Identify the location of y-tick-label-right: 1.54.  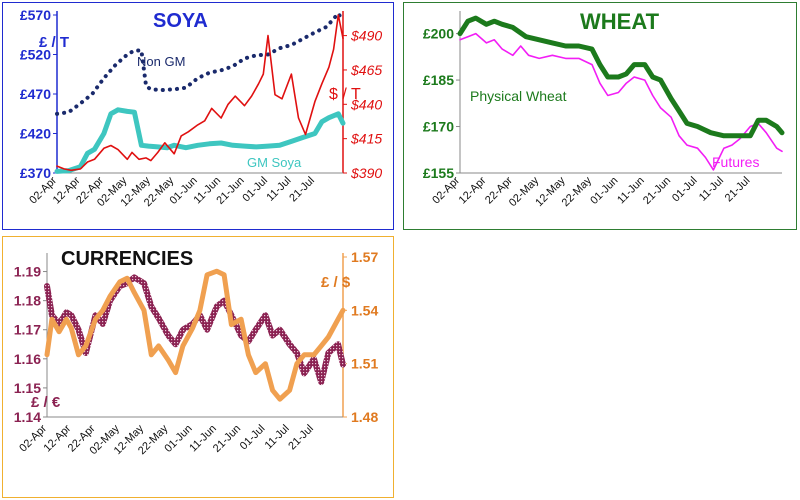
(364, 310).